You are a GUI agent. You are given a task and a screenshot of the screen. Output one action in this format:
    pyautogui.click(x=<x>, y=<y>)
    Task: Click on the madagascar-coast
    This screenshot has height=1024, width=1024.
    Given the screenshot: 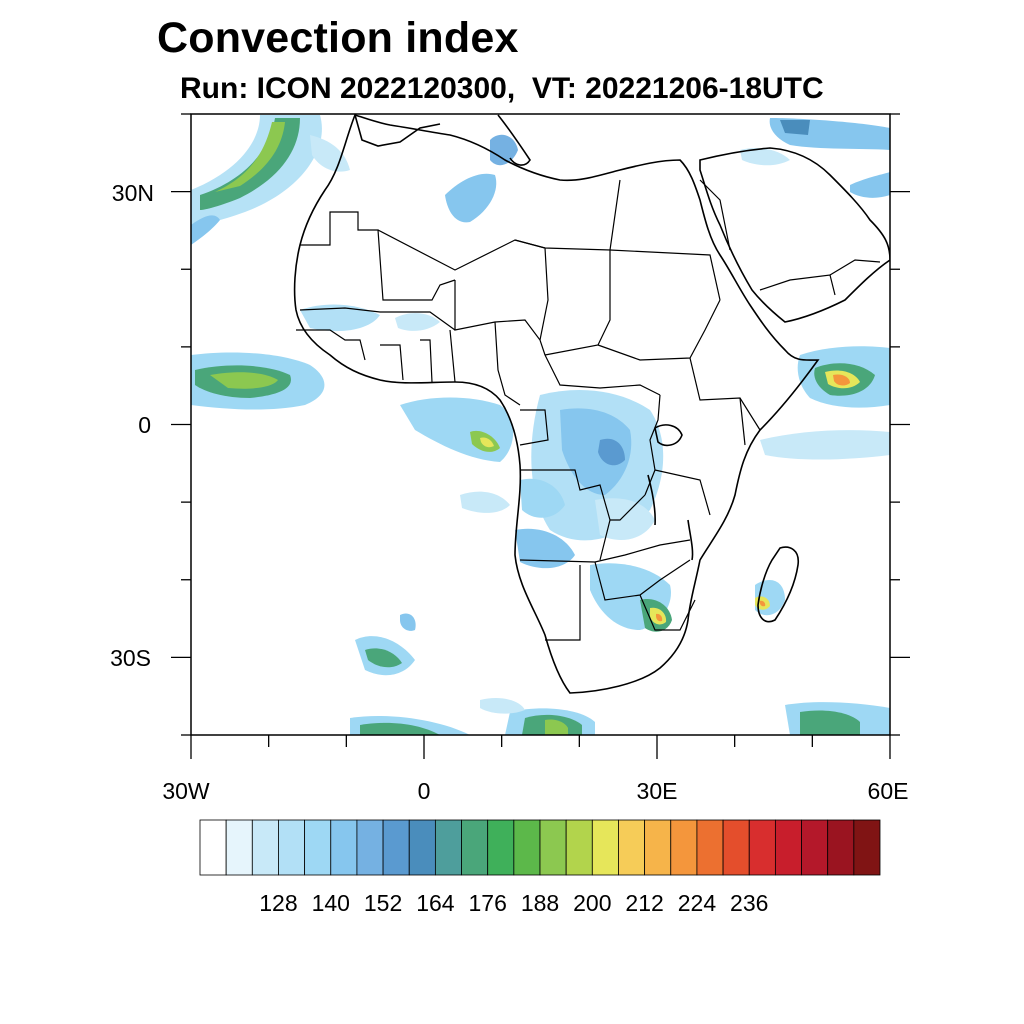 What is the action you would take?
    pyautogui.click(x=778, y=584)
    